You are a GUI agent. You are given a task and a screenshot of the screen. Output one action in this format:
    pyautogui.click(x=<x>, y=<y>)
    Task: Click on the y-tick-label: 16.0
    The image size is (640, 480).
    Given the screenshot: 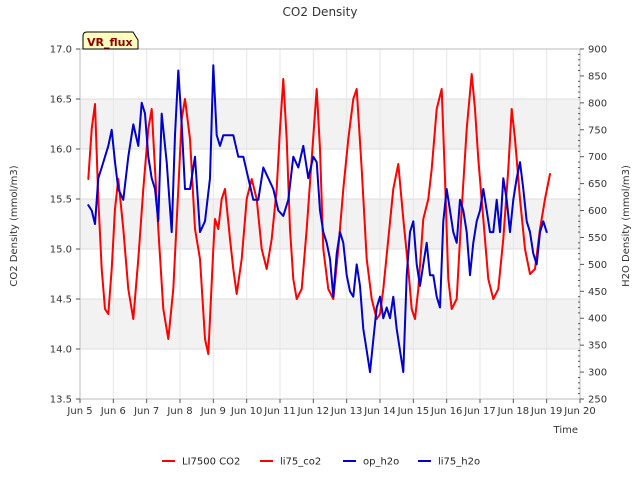 What is the action you would take?
    pyautogui.click(x=61, y=150)
    